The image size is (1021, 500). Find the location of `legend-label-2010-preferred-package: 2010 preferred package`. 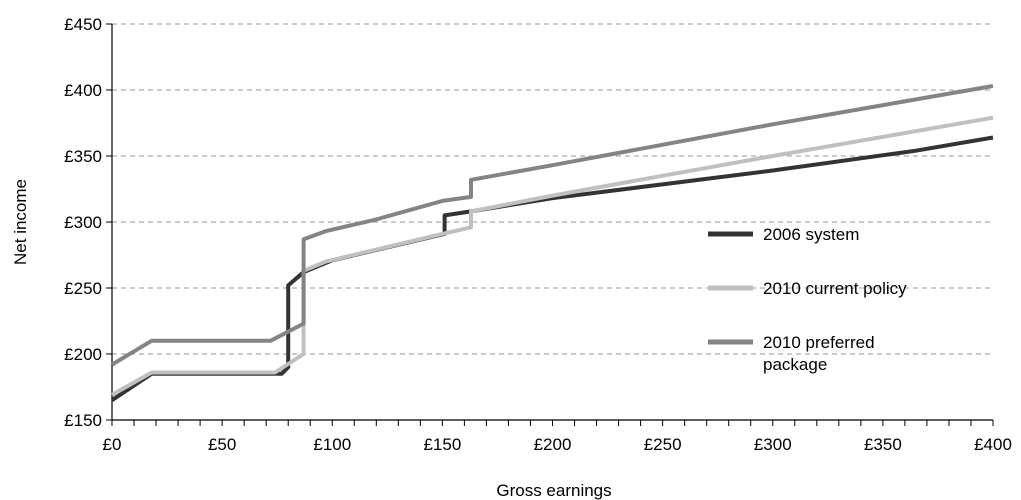

legend-label-2010-preferred-package: 2010 preferred package is located at coordinates (821, 353).